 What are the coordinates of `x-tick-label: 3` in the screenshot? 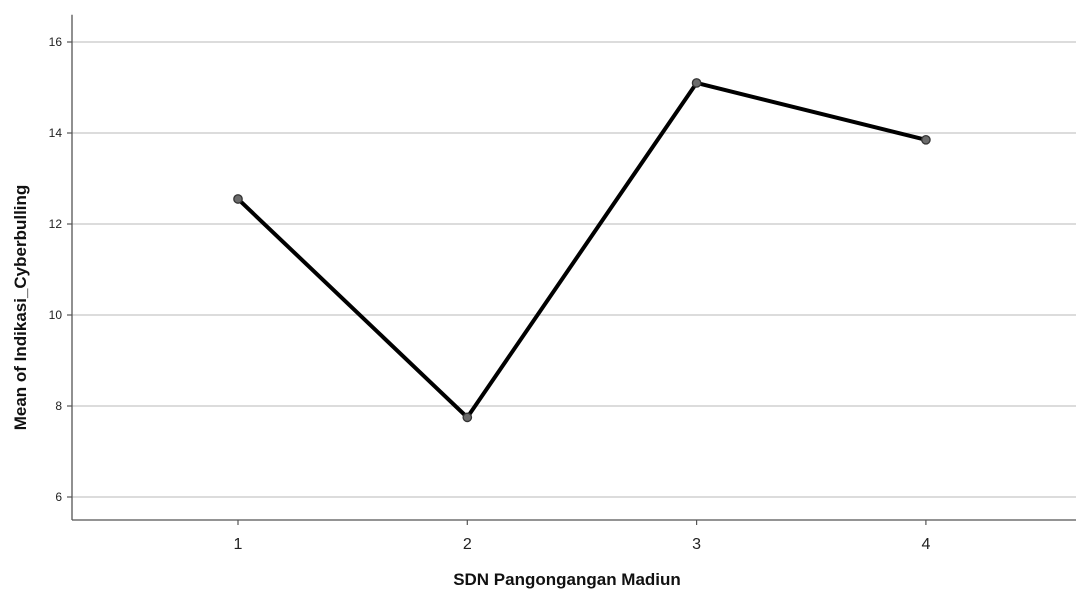 It's located at (696, 544).